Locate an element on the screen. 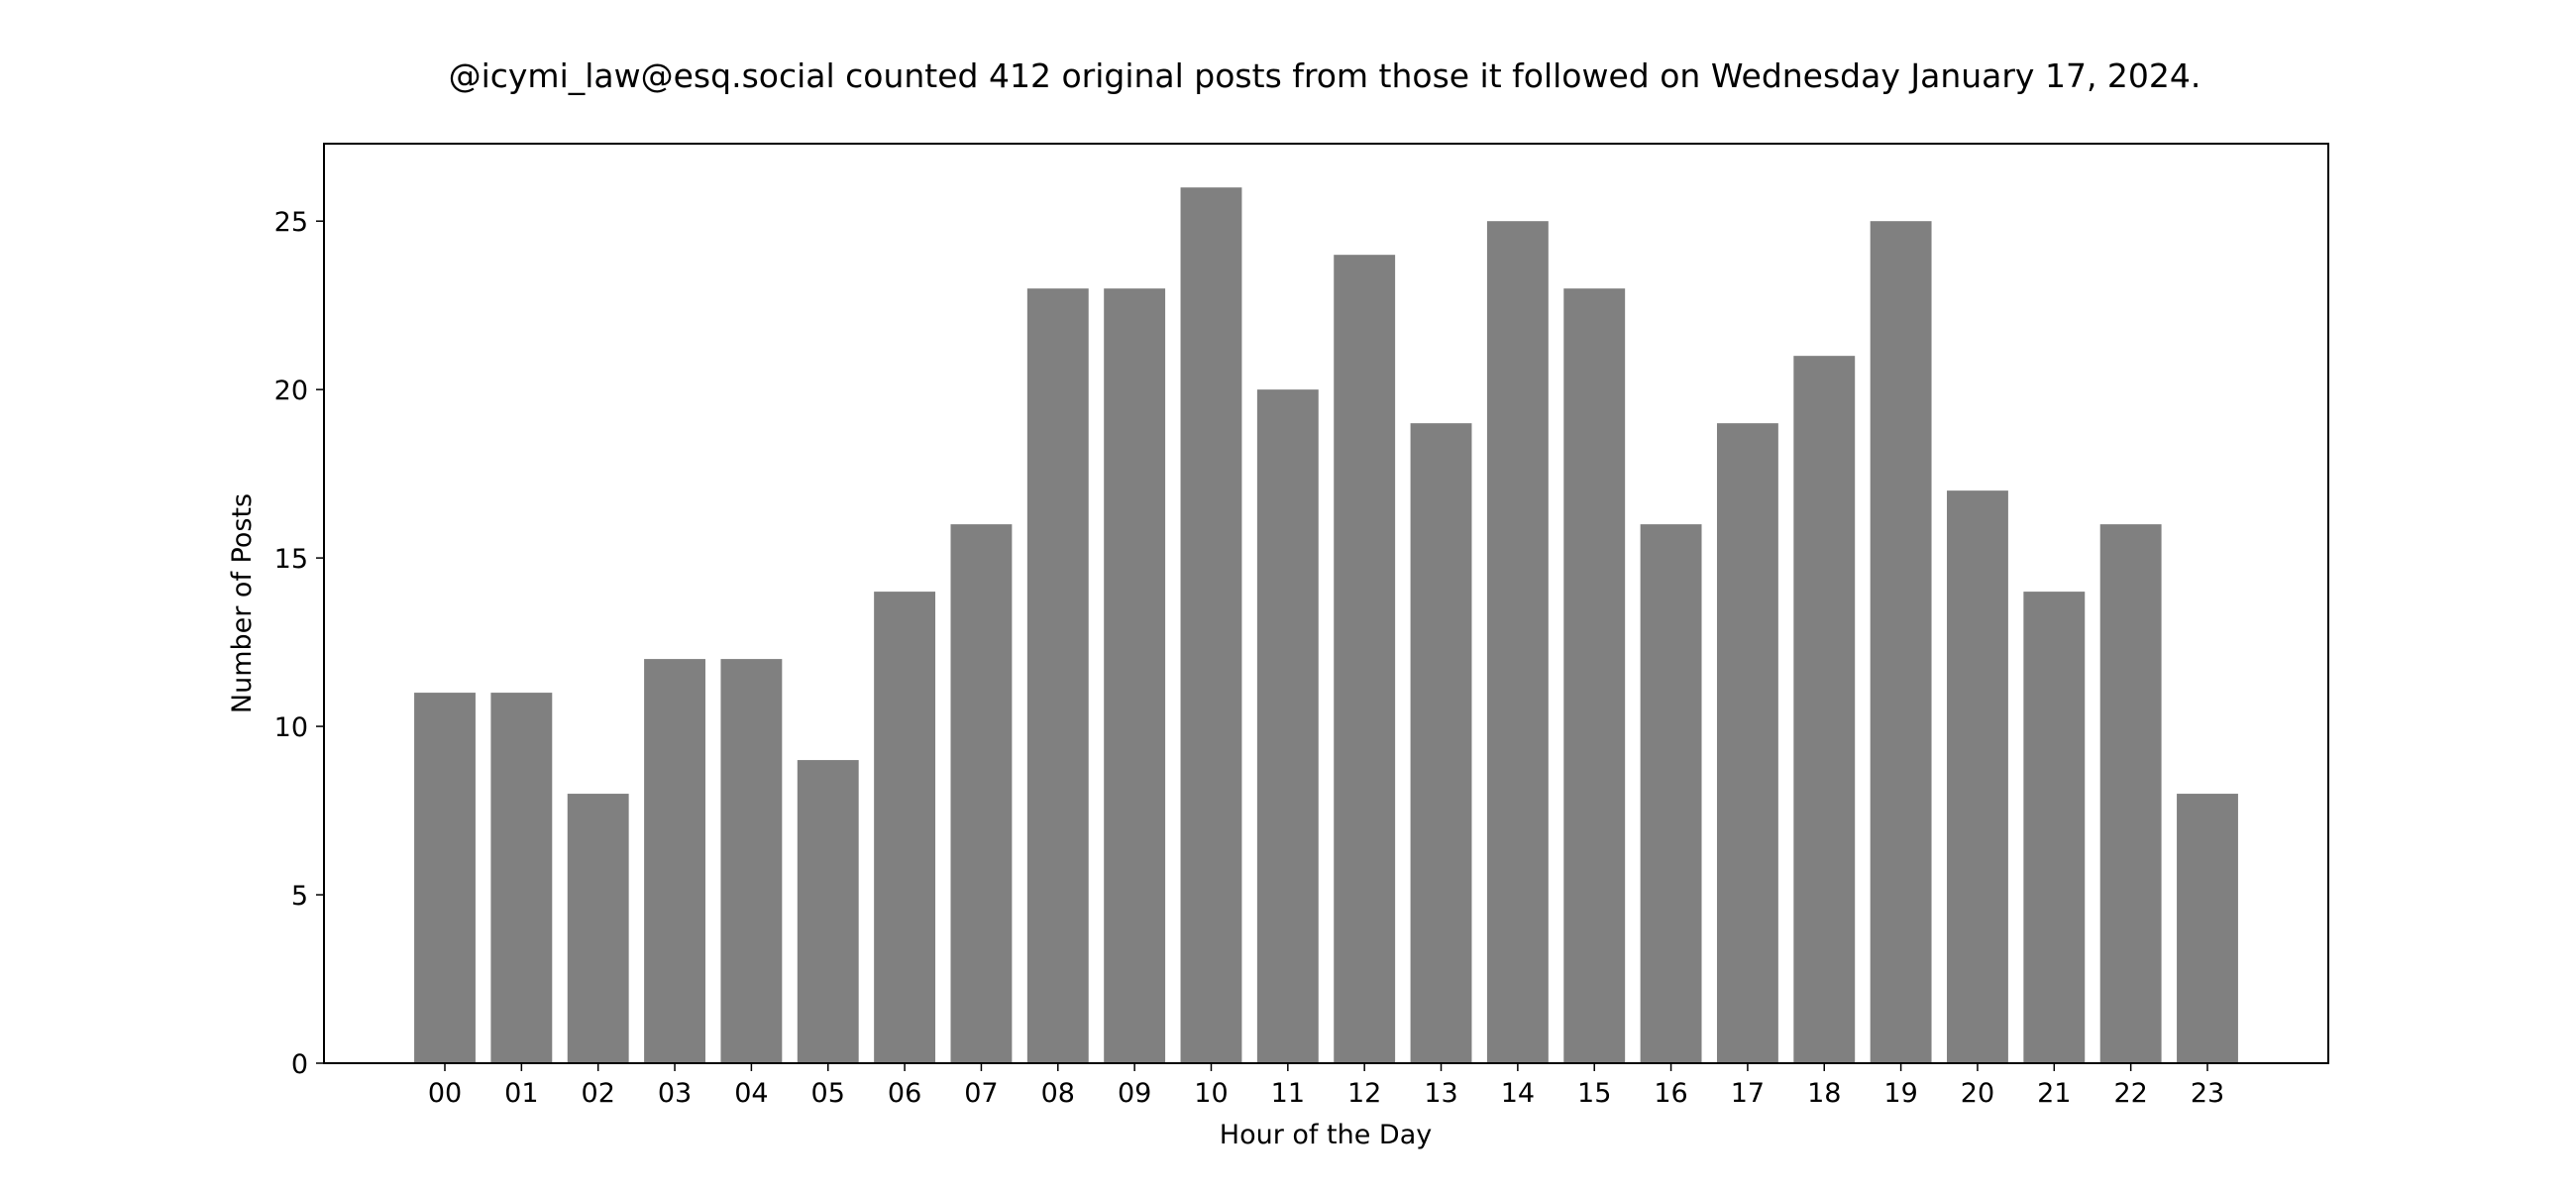  x-tick-label: 17 is located at coordinates (1748, 1093).